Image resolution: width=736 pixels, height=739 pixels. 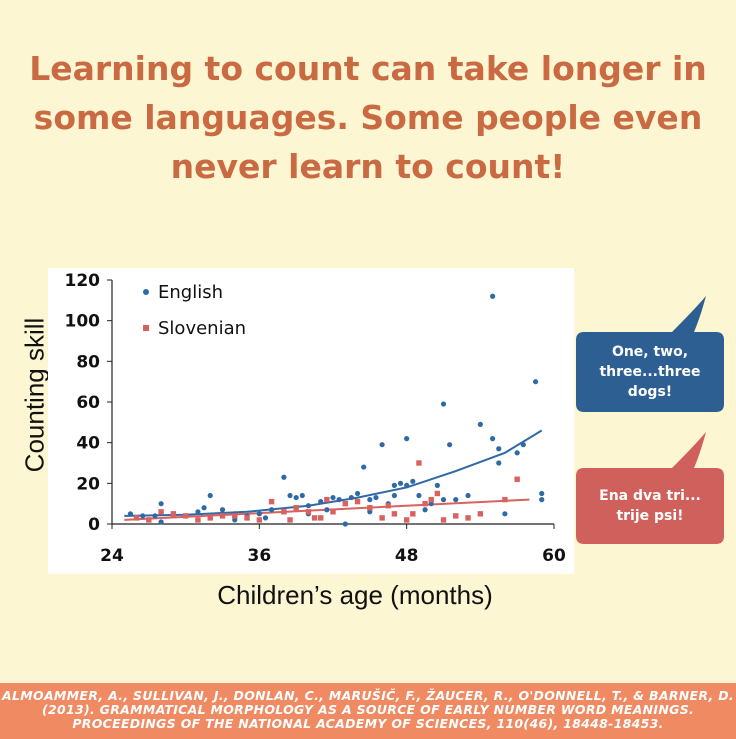 I want to click on trend-lines, so click(x=333, y=475).